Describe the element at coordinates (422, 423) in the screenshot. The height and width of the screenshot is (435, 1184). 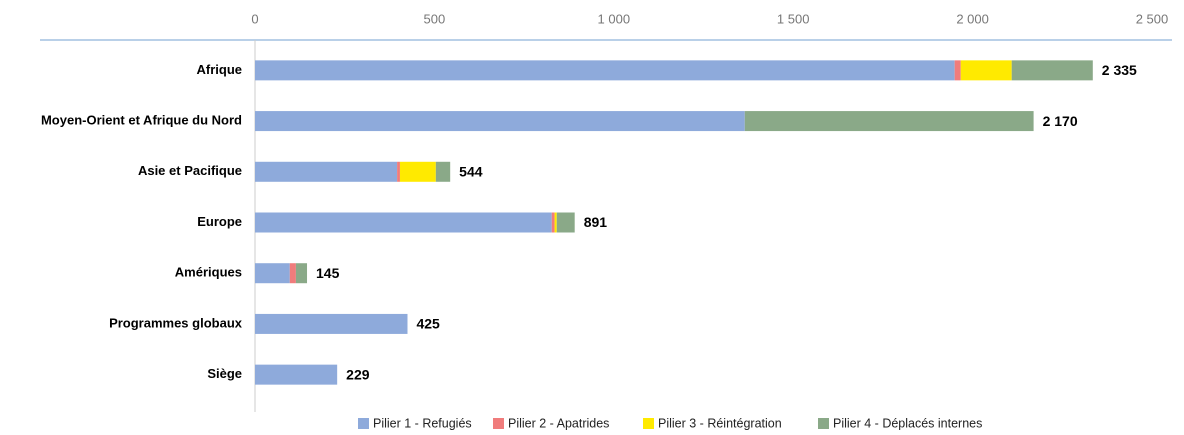
I see `legend-label: Pilier 1 - Refugiés` at that location.